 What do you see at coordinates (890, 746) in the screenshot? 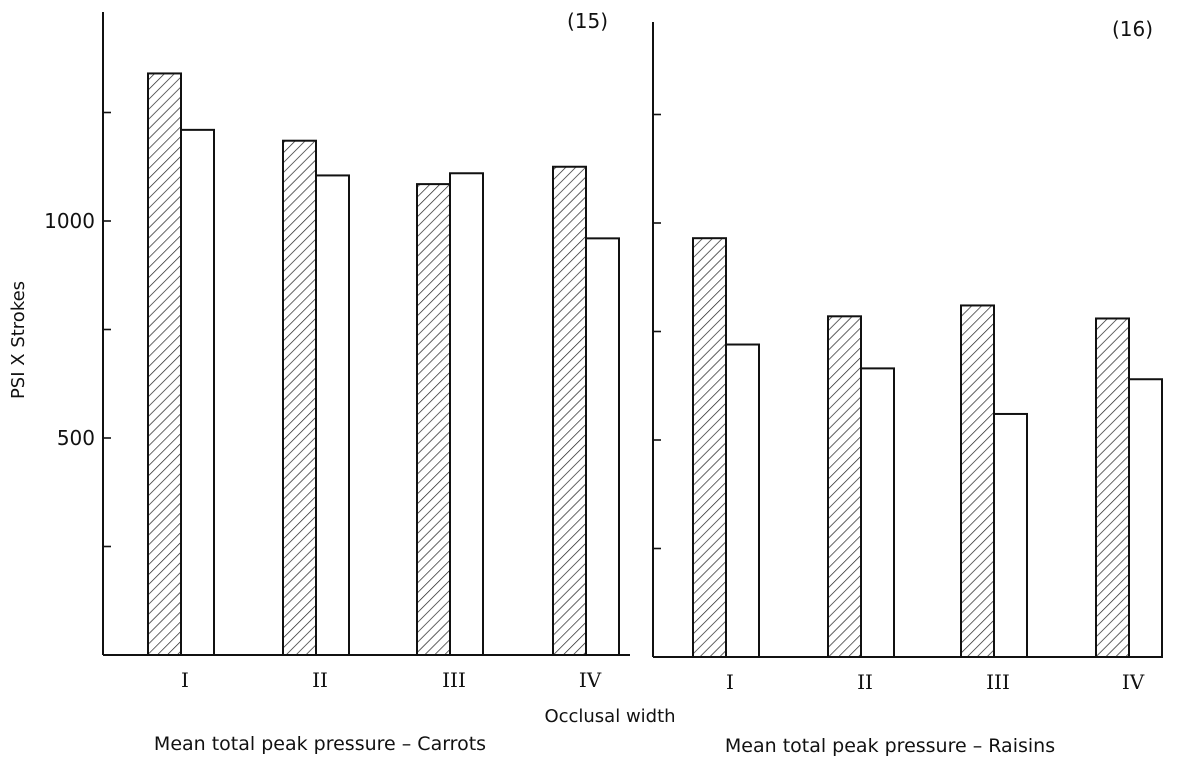
I see `caption-raisins: Mean total peak pressure – Raisins` at bounding box center [890, 746].